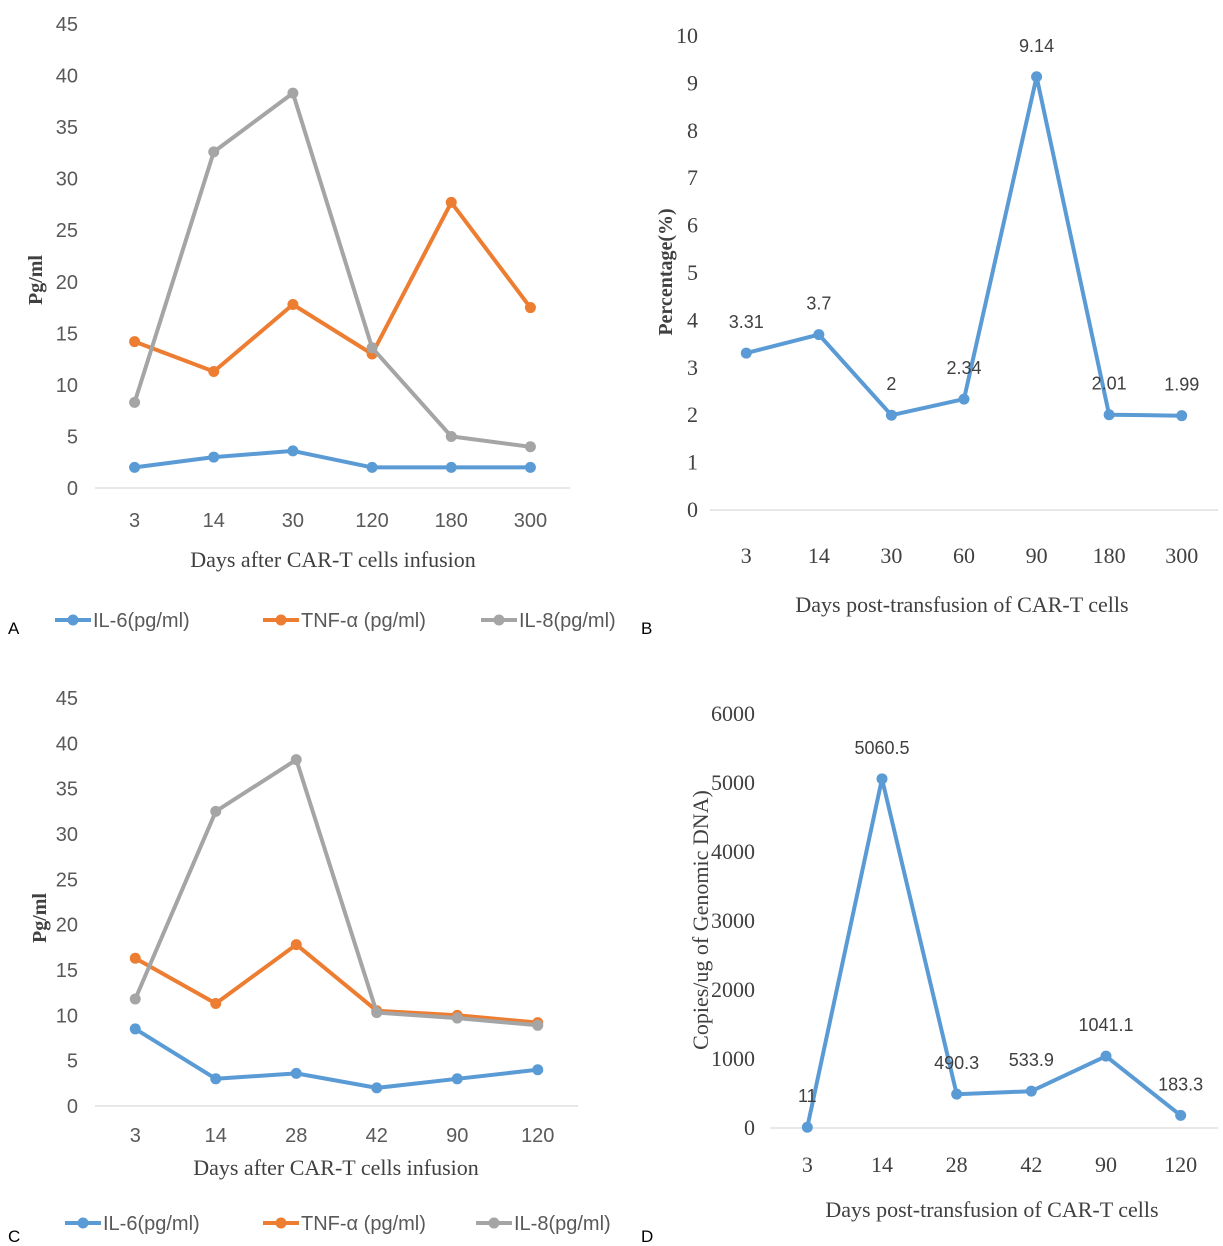 The height and width of the screenshot is (1246, 1223). What do you see at coordinates (67, 790) in the screenshot?
I see `panel-c-y-tick-label: 35` at bounding box center [67, 790].